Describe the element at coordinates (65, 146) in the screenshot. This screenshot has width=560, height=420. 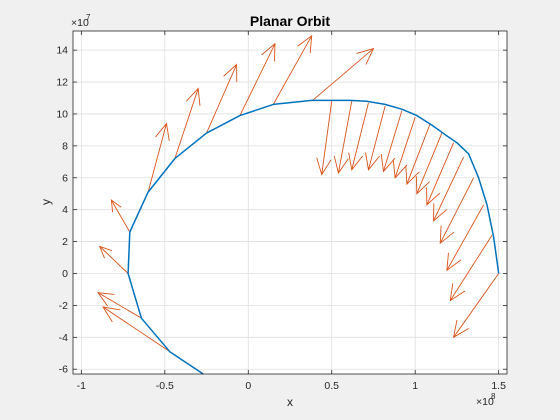
I see `y-tick-label: 8` at that location.